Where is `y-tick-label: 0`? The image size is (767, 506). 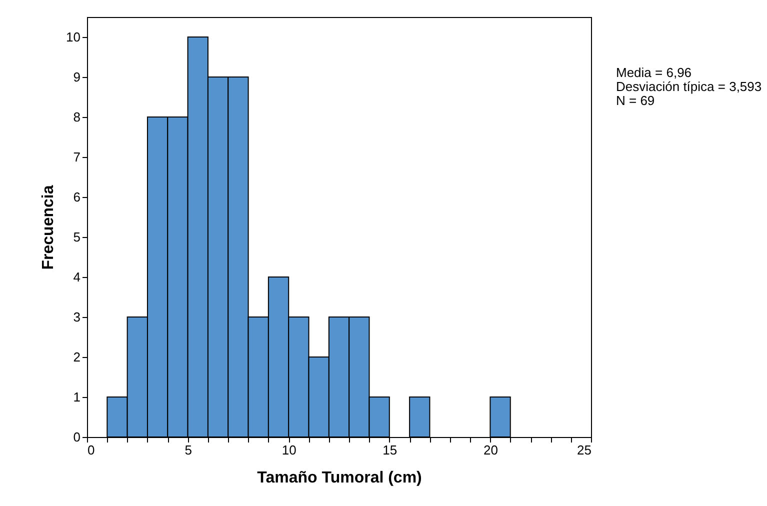 y-tick-label: 0 is located at coordinates (76, 437).